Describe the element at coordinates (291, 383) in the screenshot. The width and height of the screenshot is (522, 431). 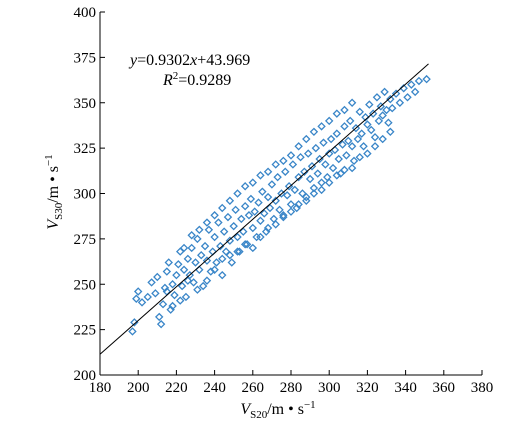
I see `x-ticks: 180 200 220 240 260 280 300 320 340 360 380` at that location.